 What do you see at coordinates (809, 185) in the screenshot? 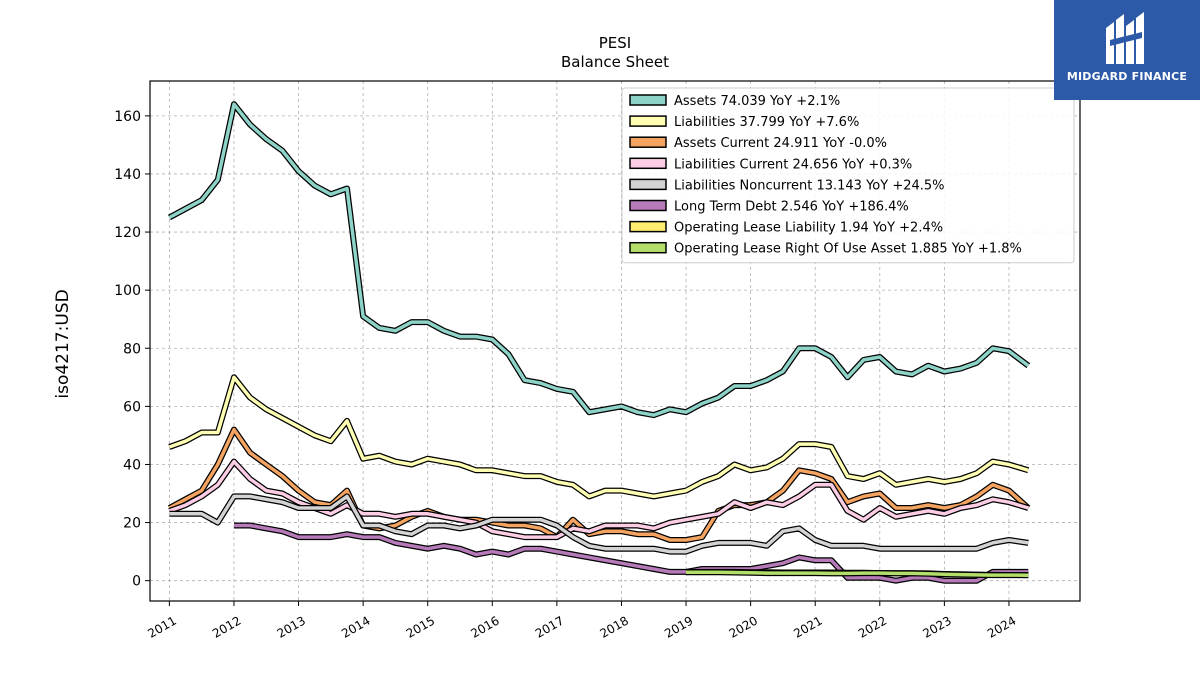
I see `legend-entry: Liabilities Noncurrent 13.143 YoY +24.5%` at bounding box center [809, 185].